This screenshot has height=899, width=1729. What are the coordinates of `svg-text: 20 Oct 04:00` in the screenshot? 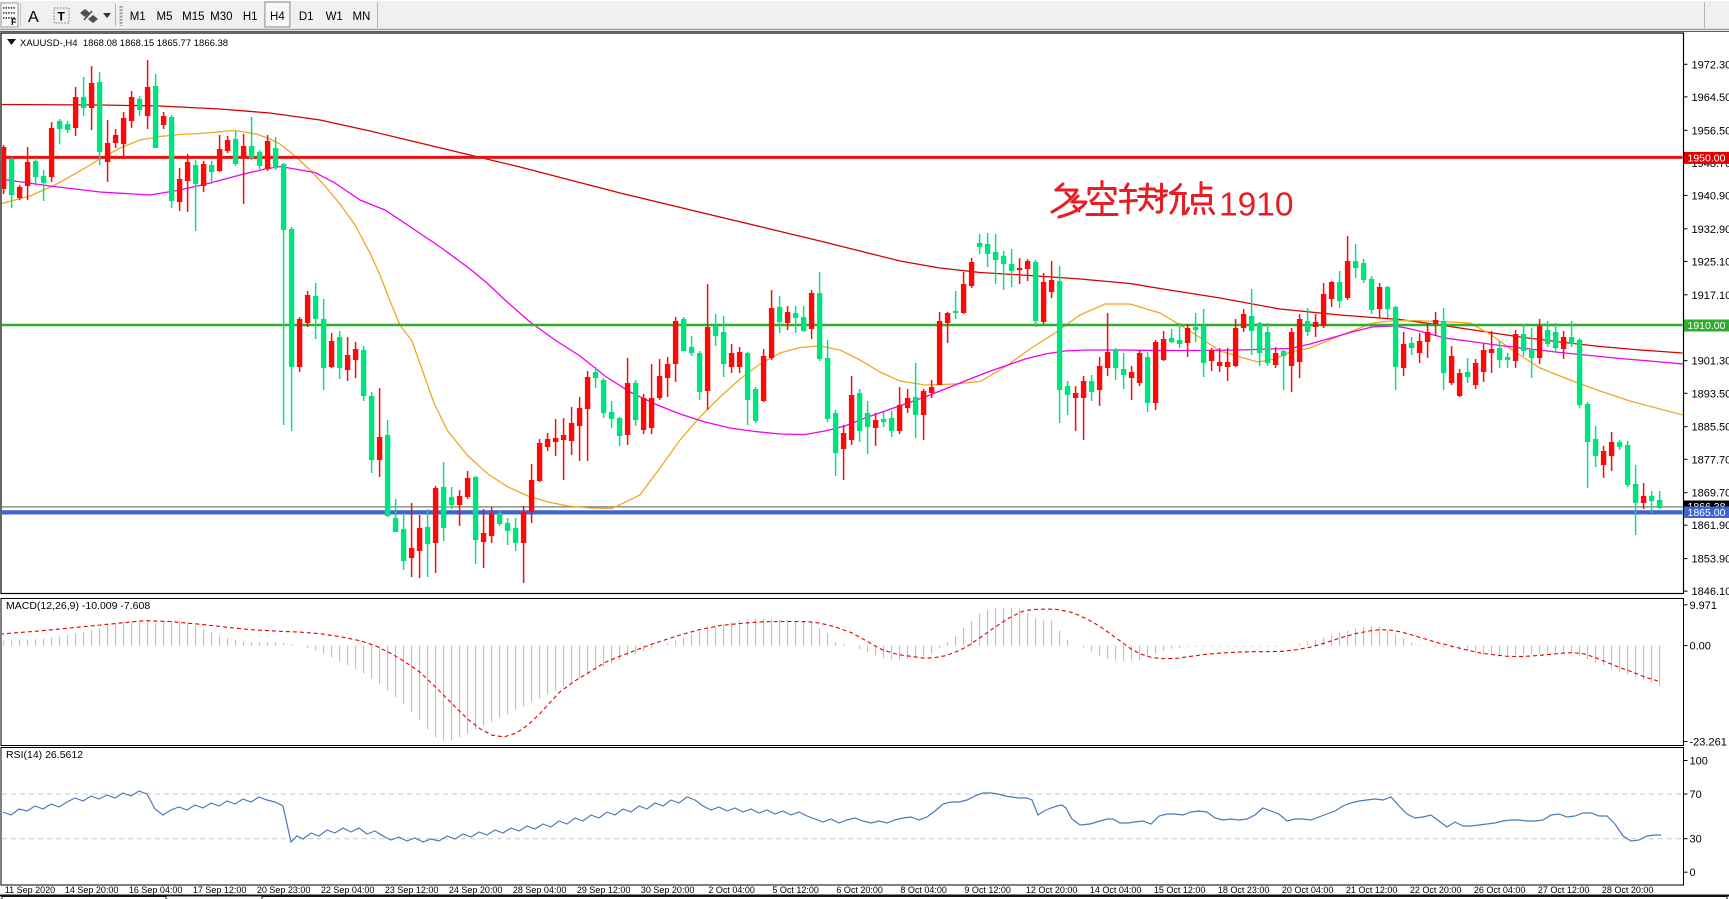 It's located at (1308, 890).